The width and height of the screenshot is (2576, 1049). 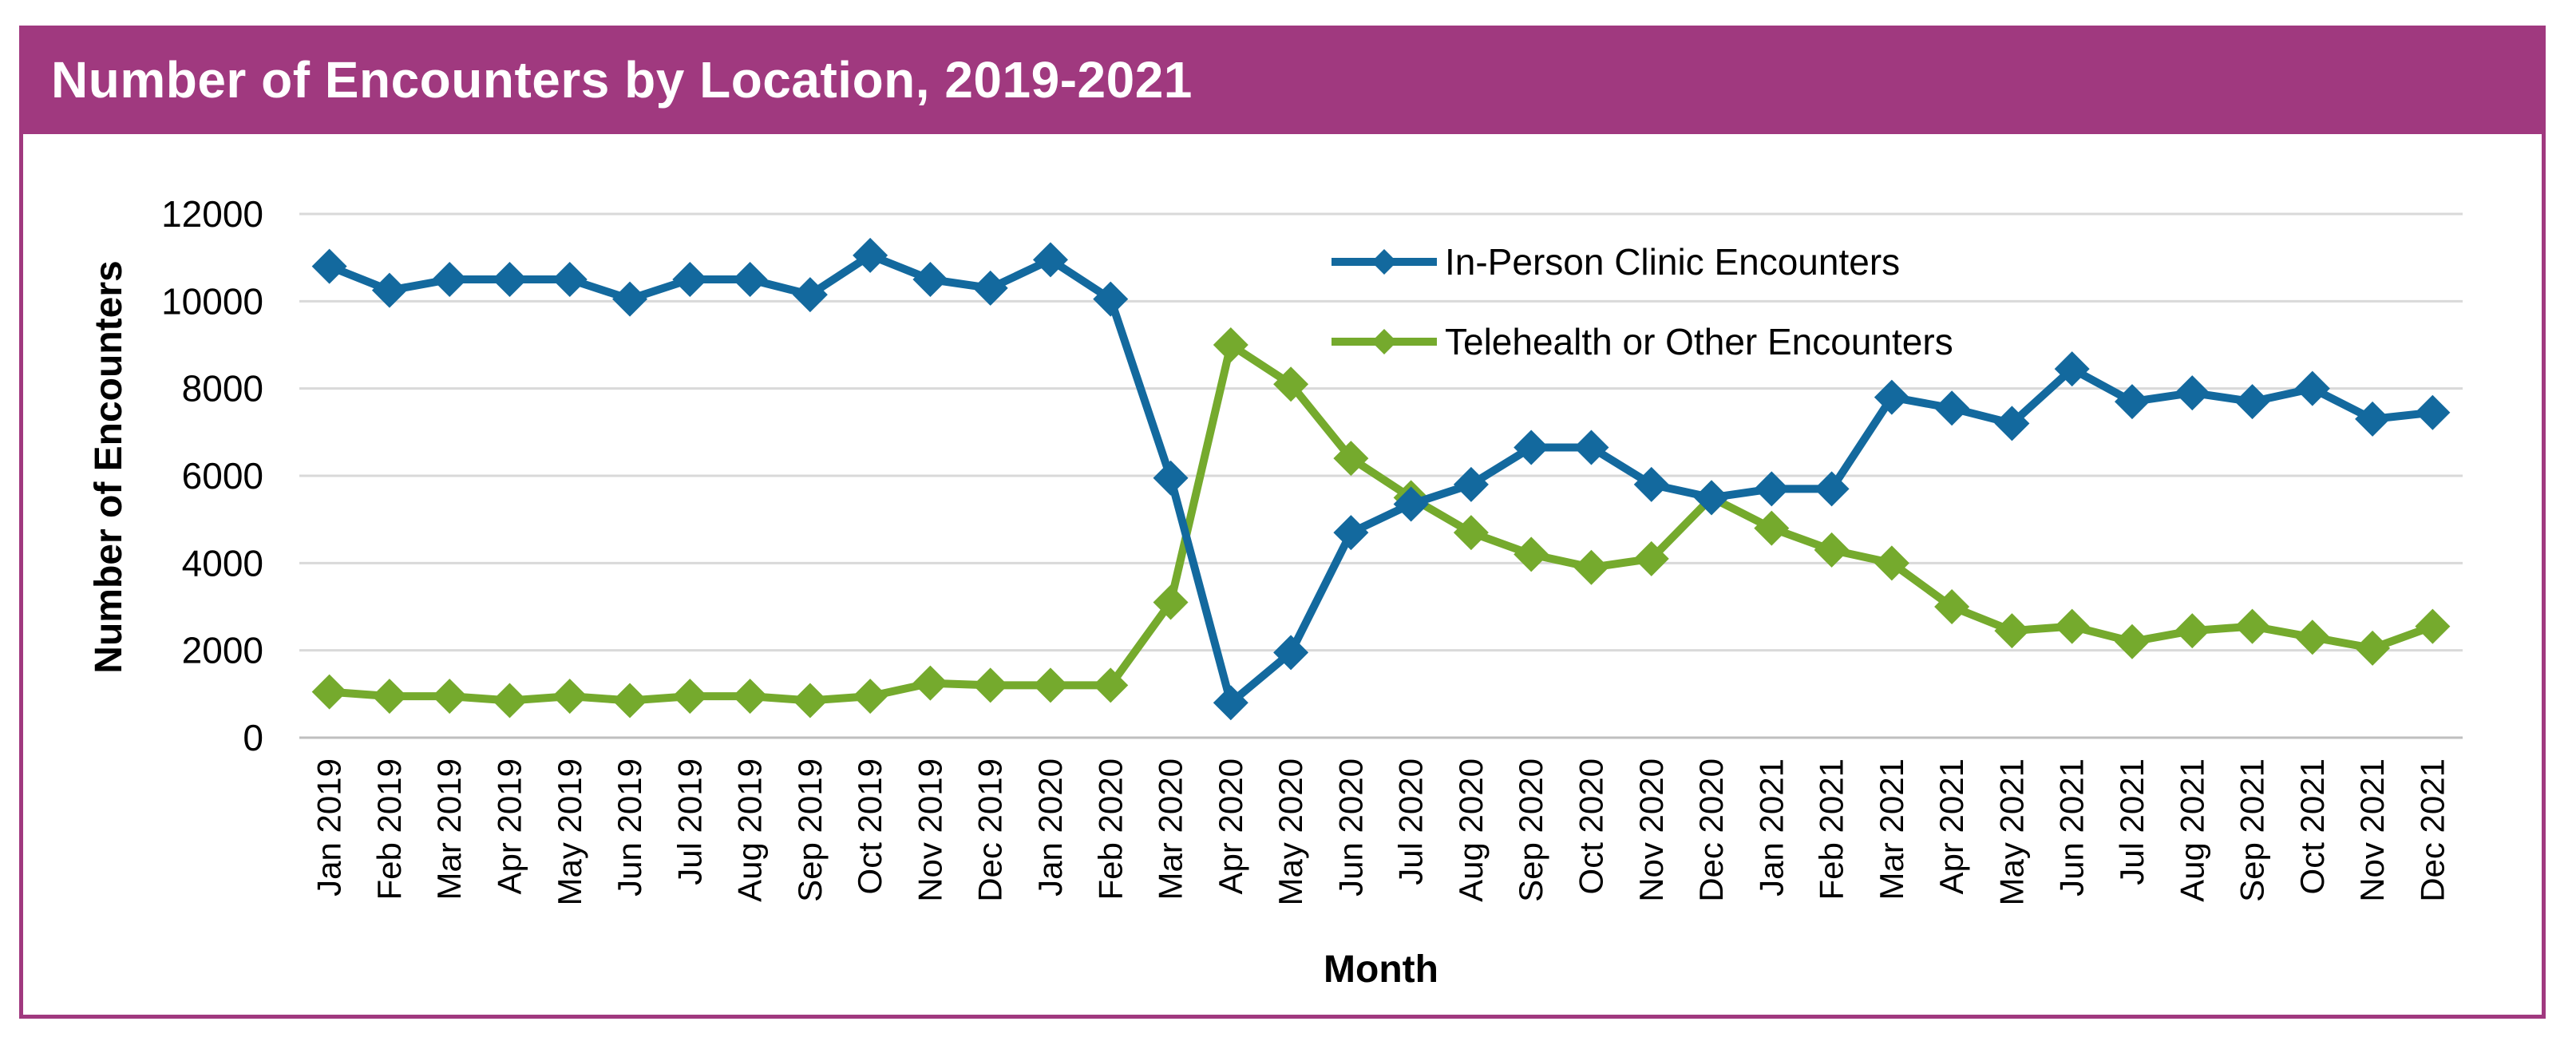 What do you see at coordinates (2252, 830) in the screenshot?
I see `x-tick-label: Sep 2021` at bounding box center [2252, 830].